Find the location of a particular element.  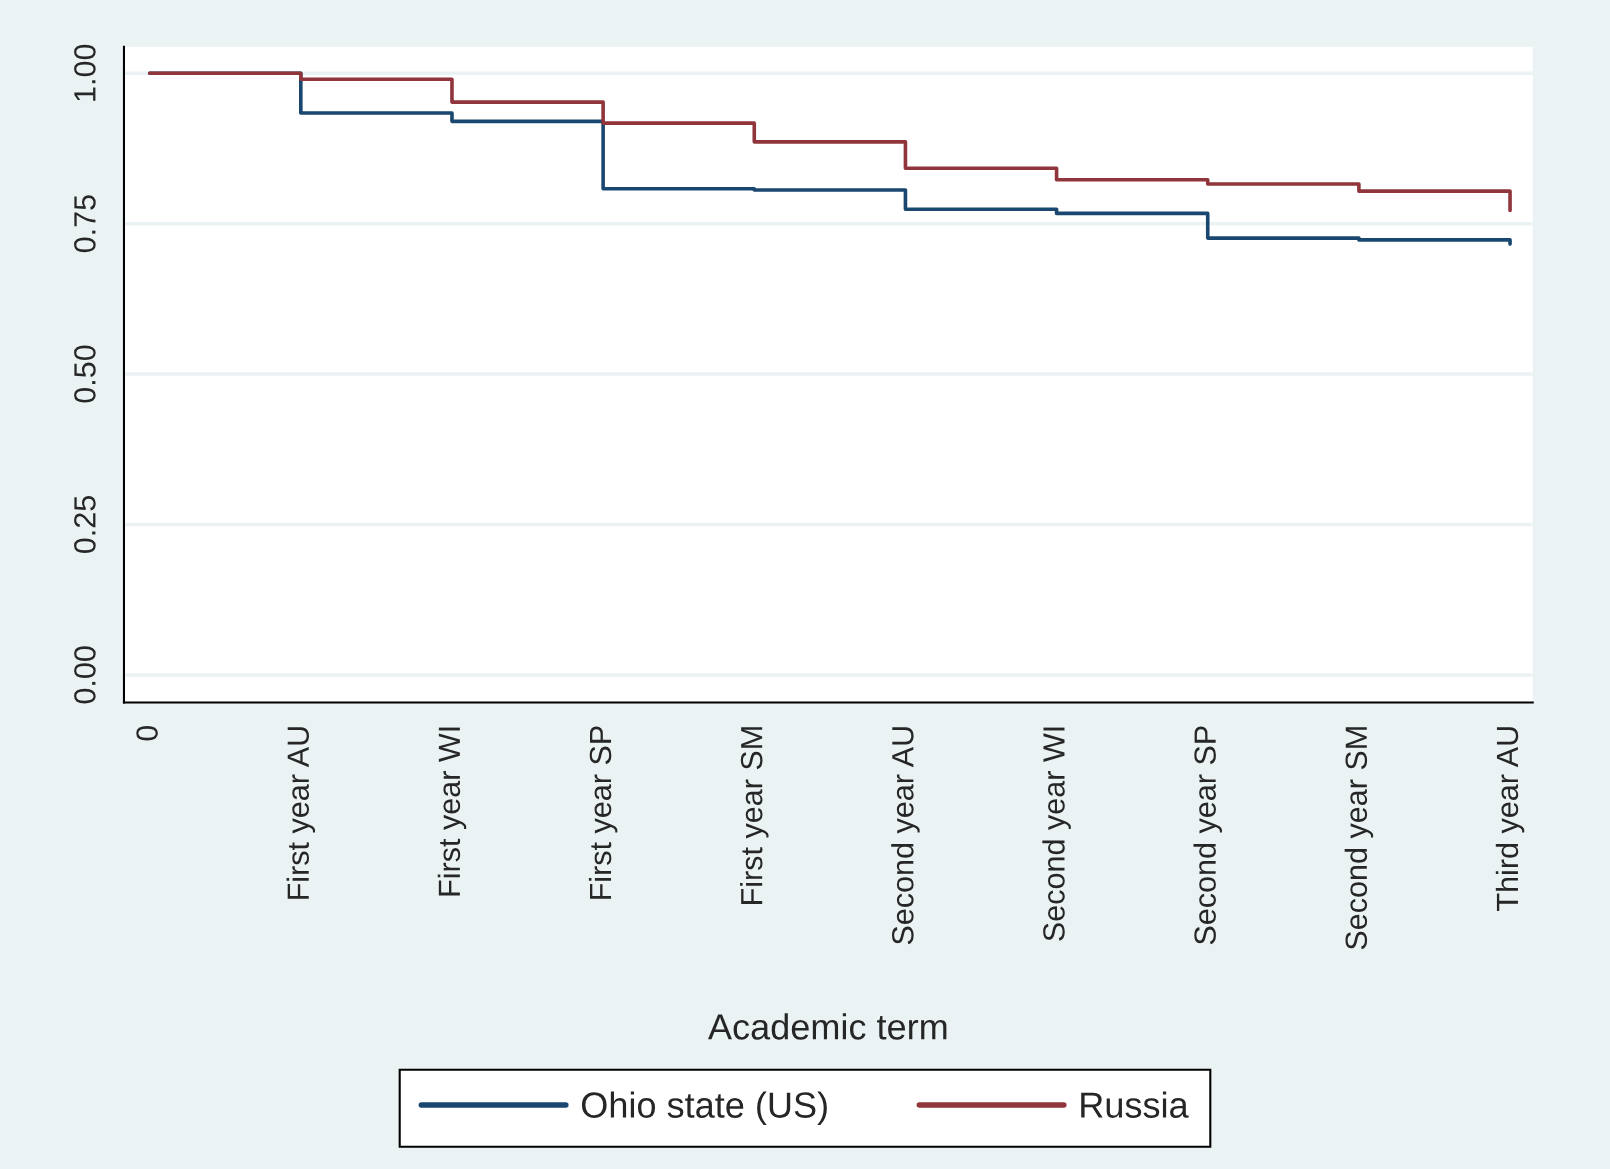

legend-label: Russia is located at coordinates (1135, 1104).